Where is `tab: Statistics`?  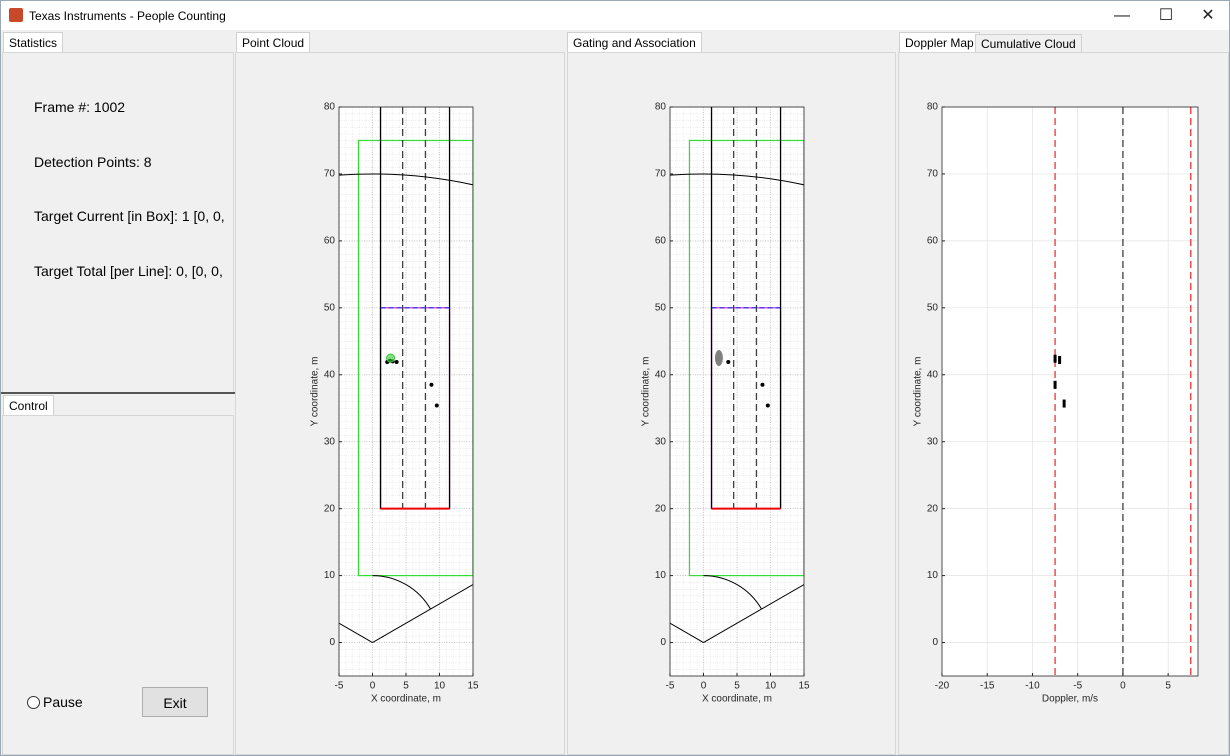
tab: Statistics is located at coordinates (33, 42).